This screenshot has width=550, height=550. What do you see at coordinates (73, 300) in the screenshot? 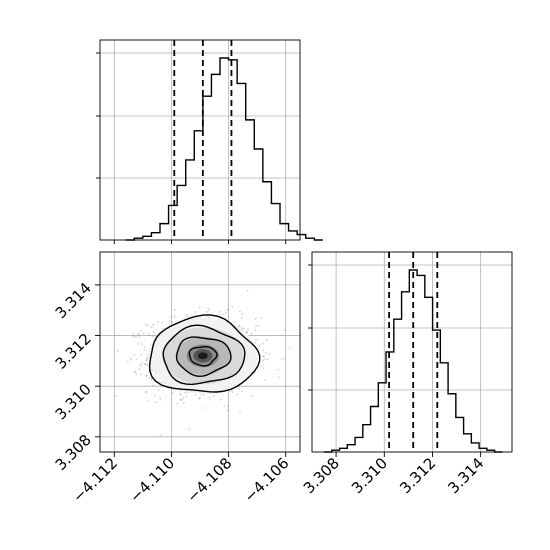
I see `scatter-ytick-label-3: 3.314` at bounding box center [73, 300].